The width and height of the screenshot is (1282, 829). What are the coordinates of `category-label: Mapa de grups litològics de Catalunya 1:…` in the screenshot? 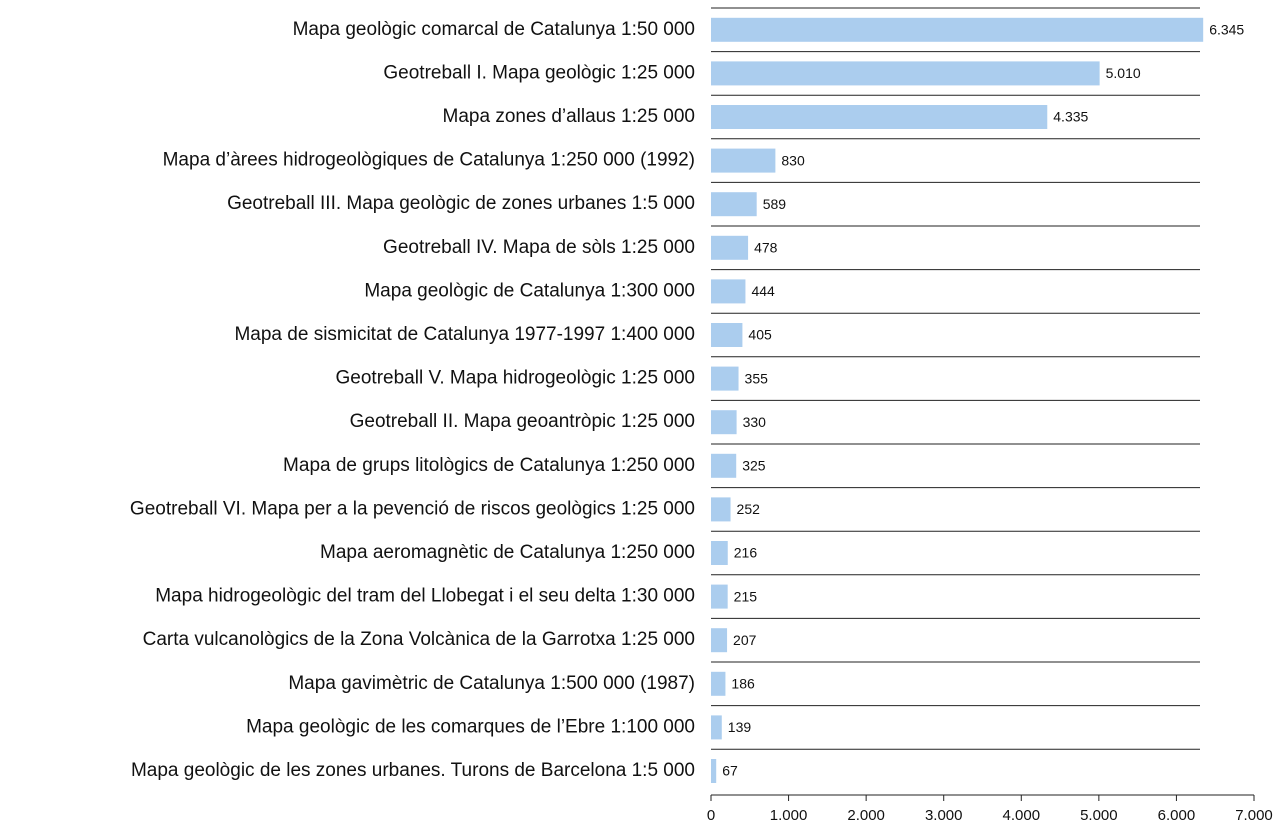 It's located at (489, 465).